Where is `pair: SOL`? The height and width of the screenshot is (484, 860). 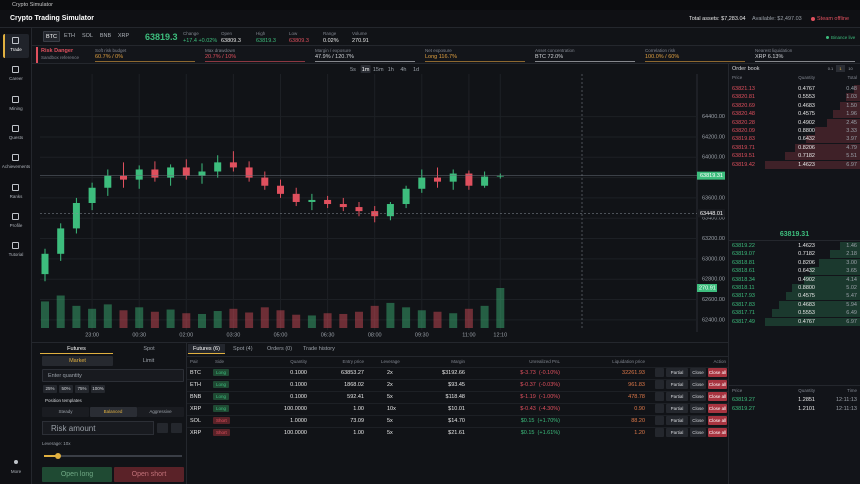
pair: SOL is located at coordinates (196, 421).